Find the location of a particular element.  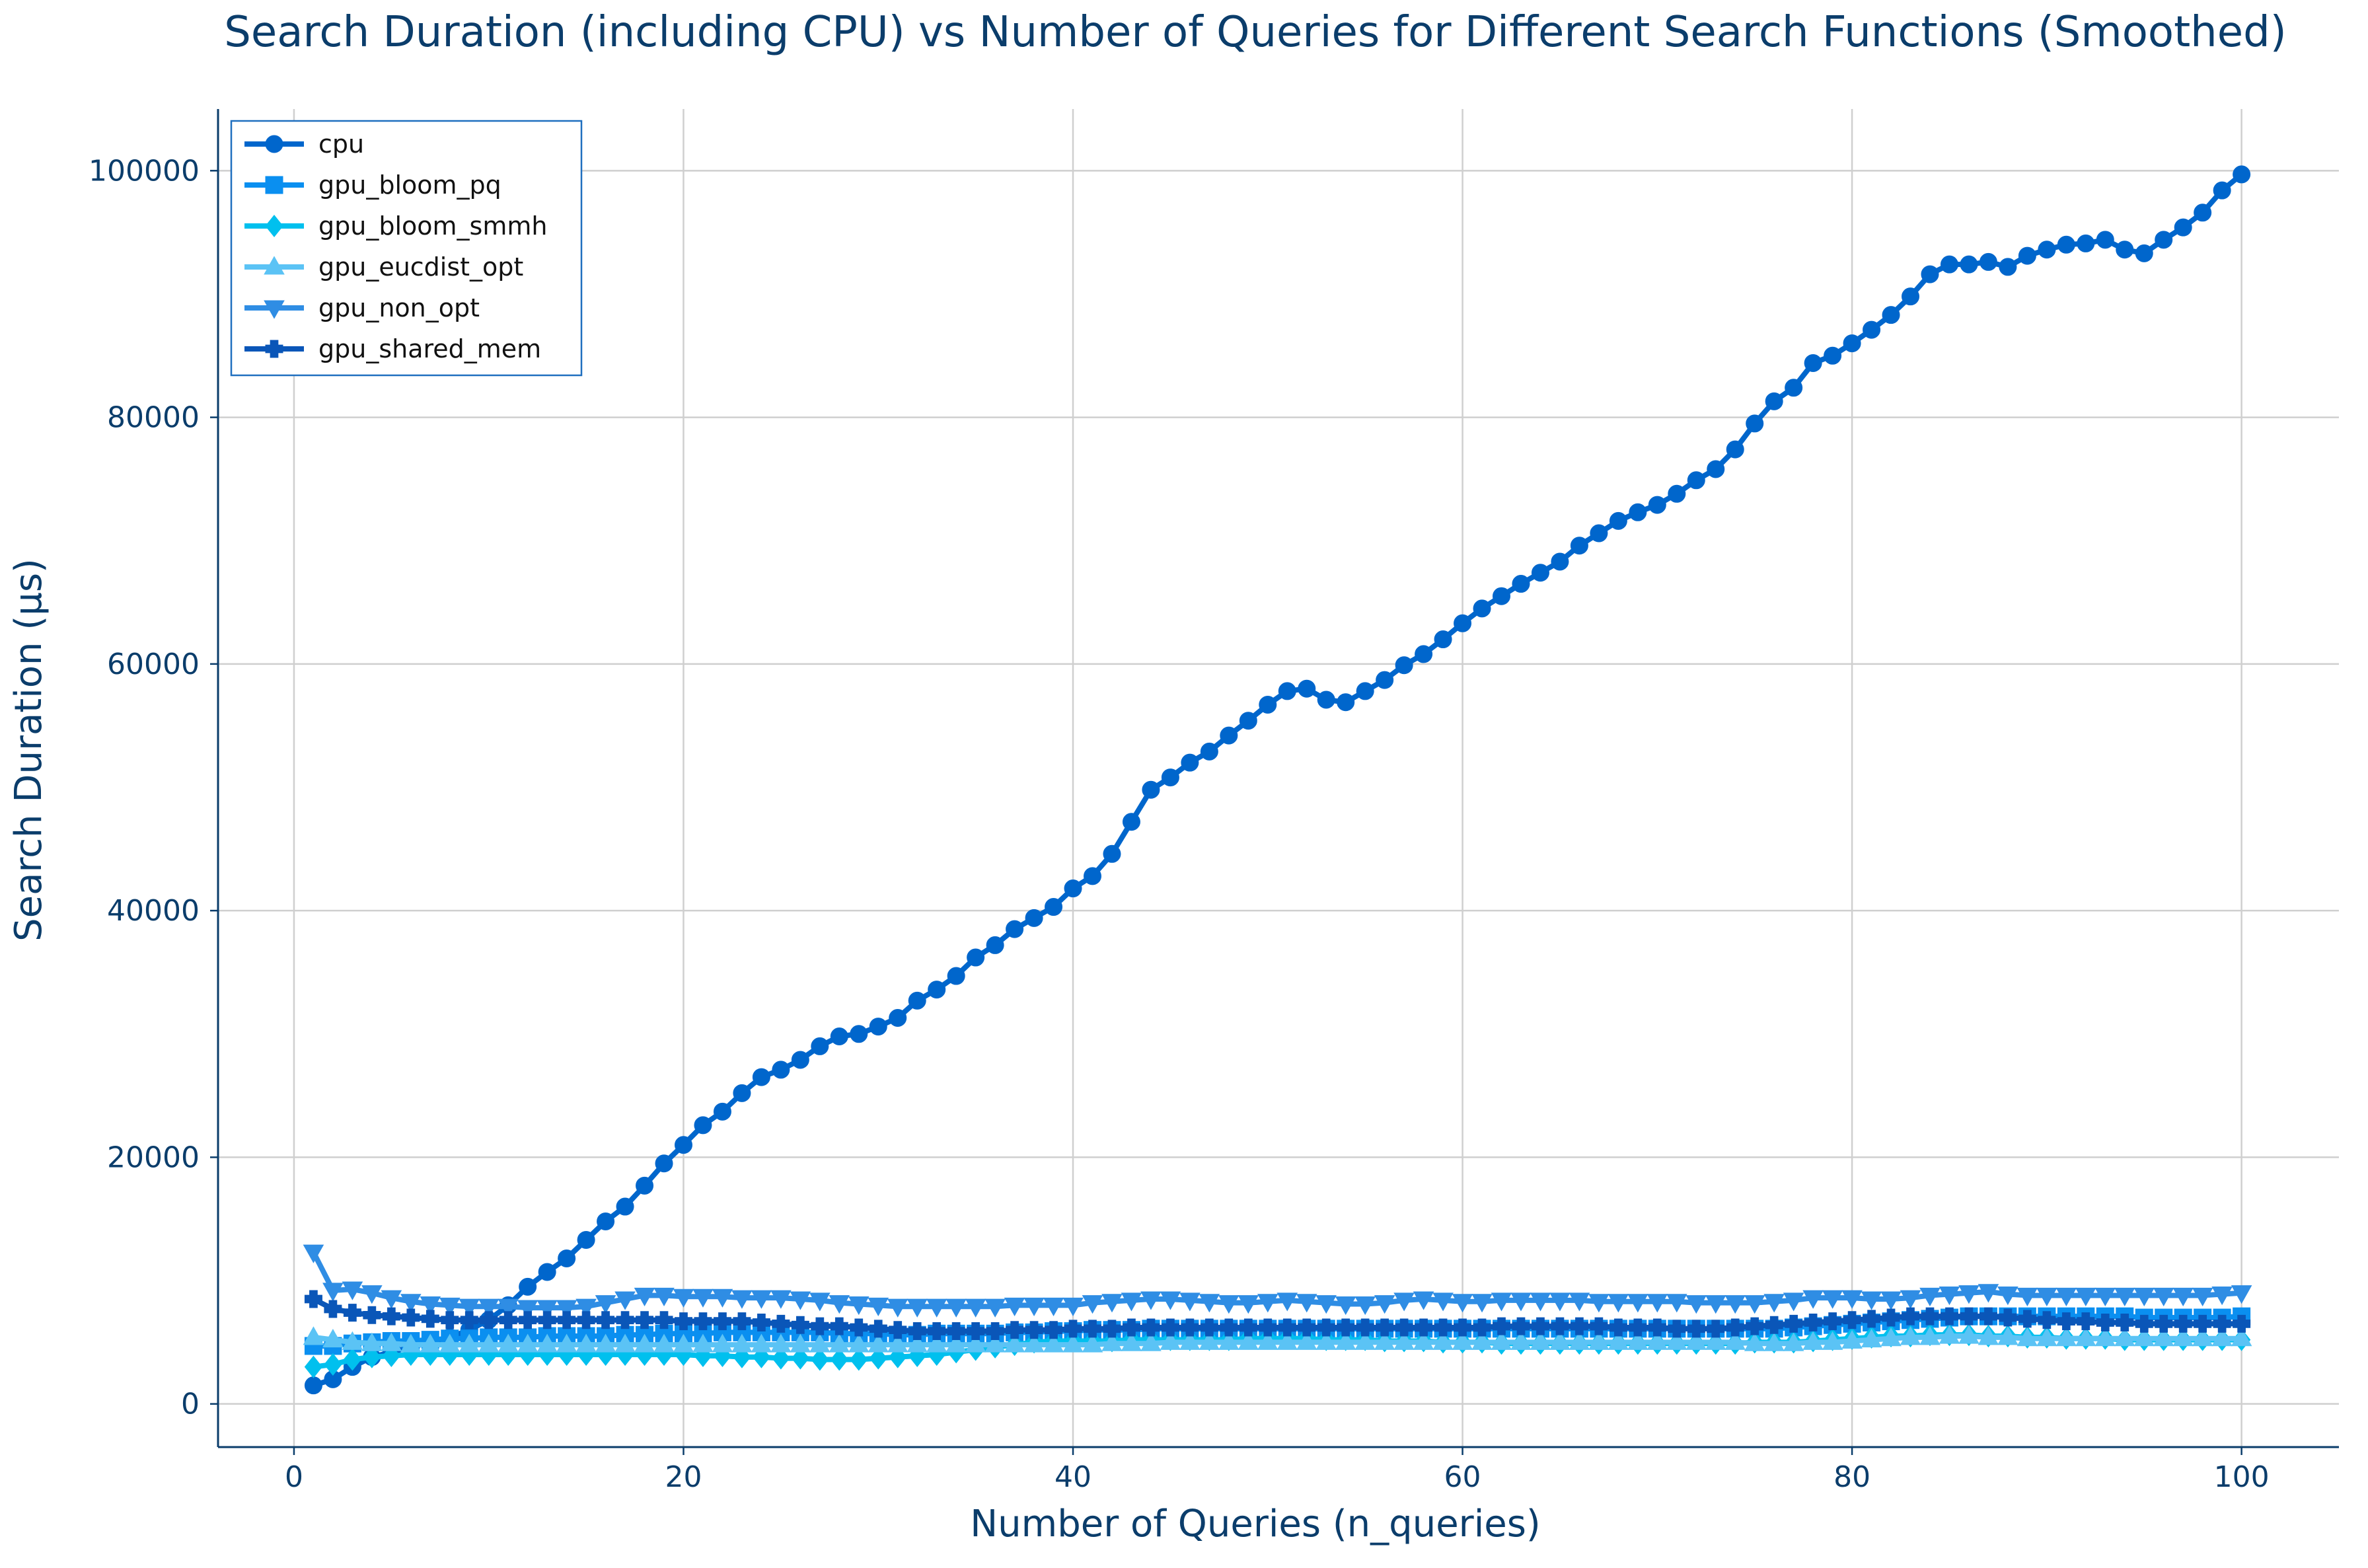

y-axis-label: Search Duration (μs) is located at coordinates (28, 750).